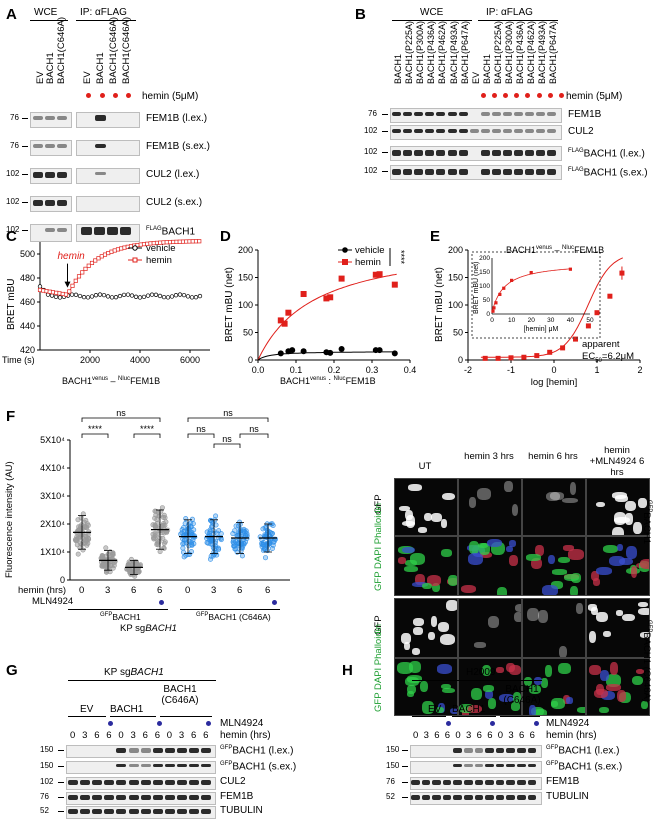 This screenshot has height=819, width=654. I want to click on h-hemin-value: 6, so click(532, 735).